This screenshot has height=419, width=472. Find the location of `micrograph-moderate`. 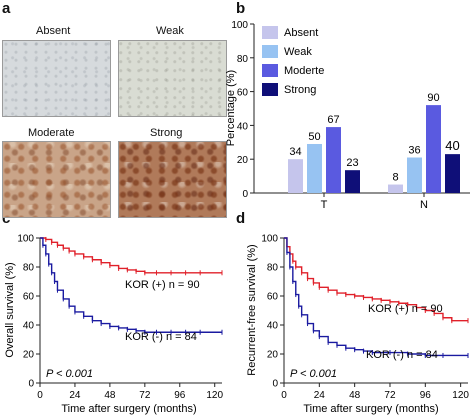

micrograph-moderate is located at coordinates (56, 179).